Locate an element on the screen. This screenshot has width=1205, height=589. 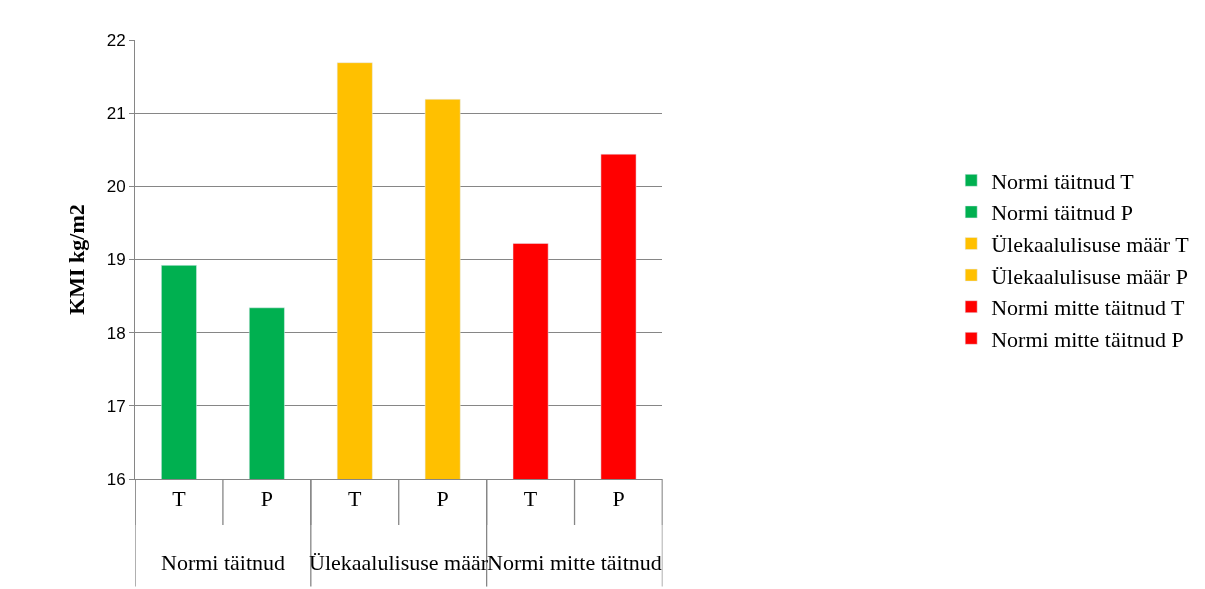
legend-label: Normi mitte täitnud T is located at coordinates (1088, 308).